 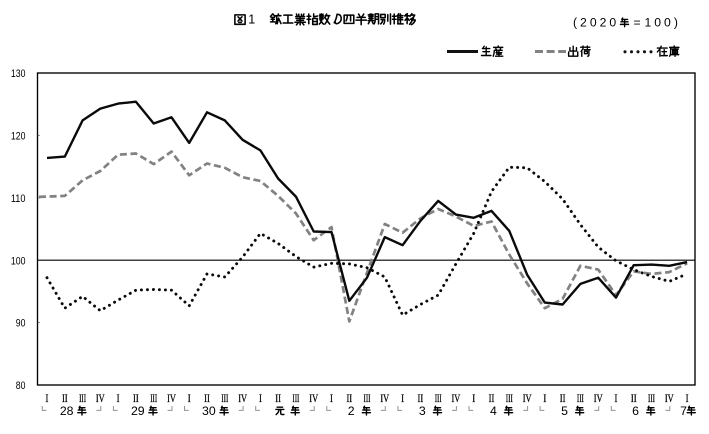 What do you see at coordinates (18, 199) in the screenshot?
I see `svg-text: 110` at bounding box center [18, 199].